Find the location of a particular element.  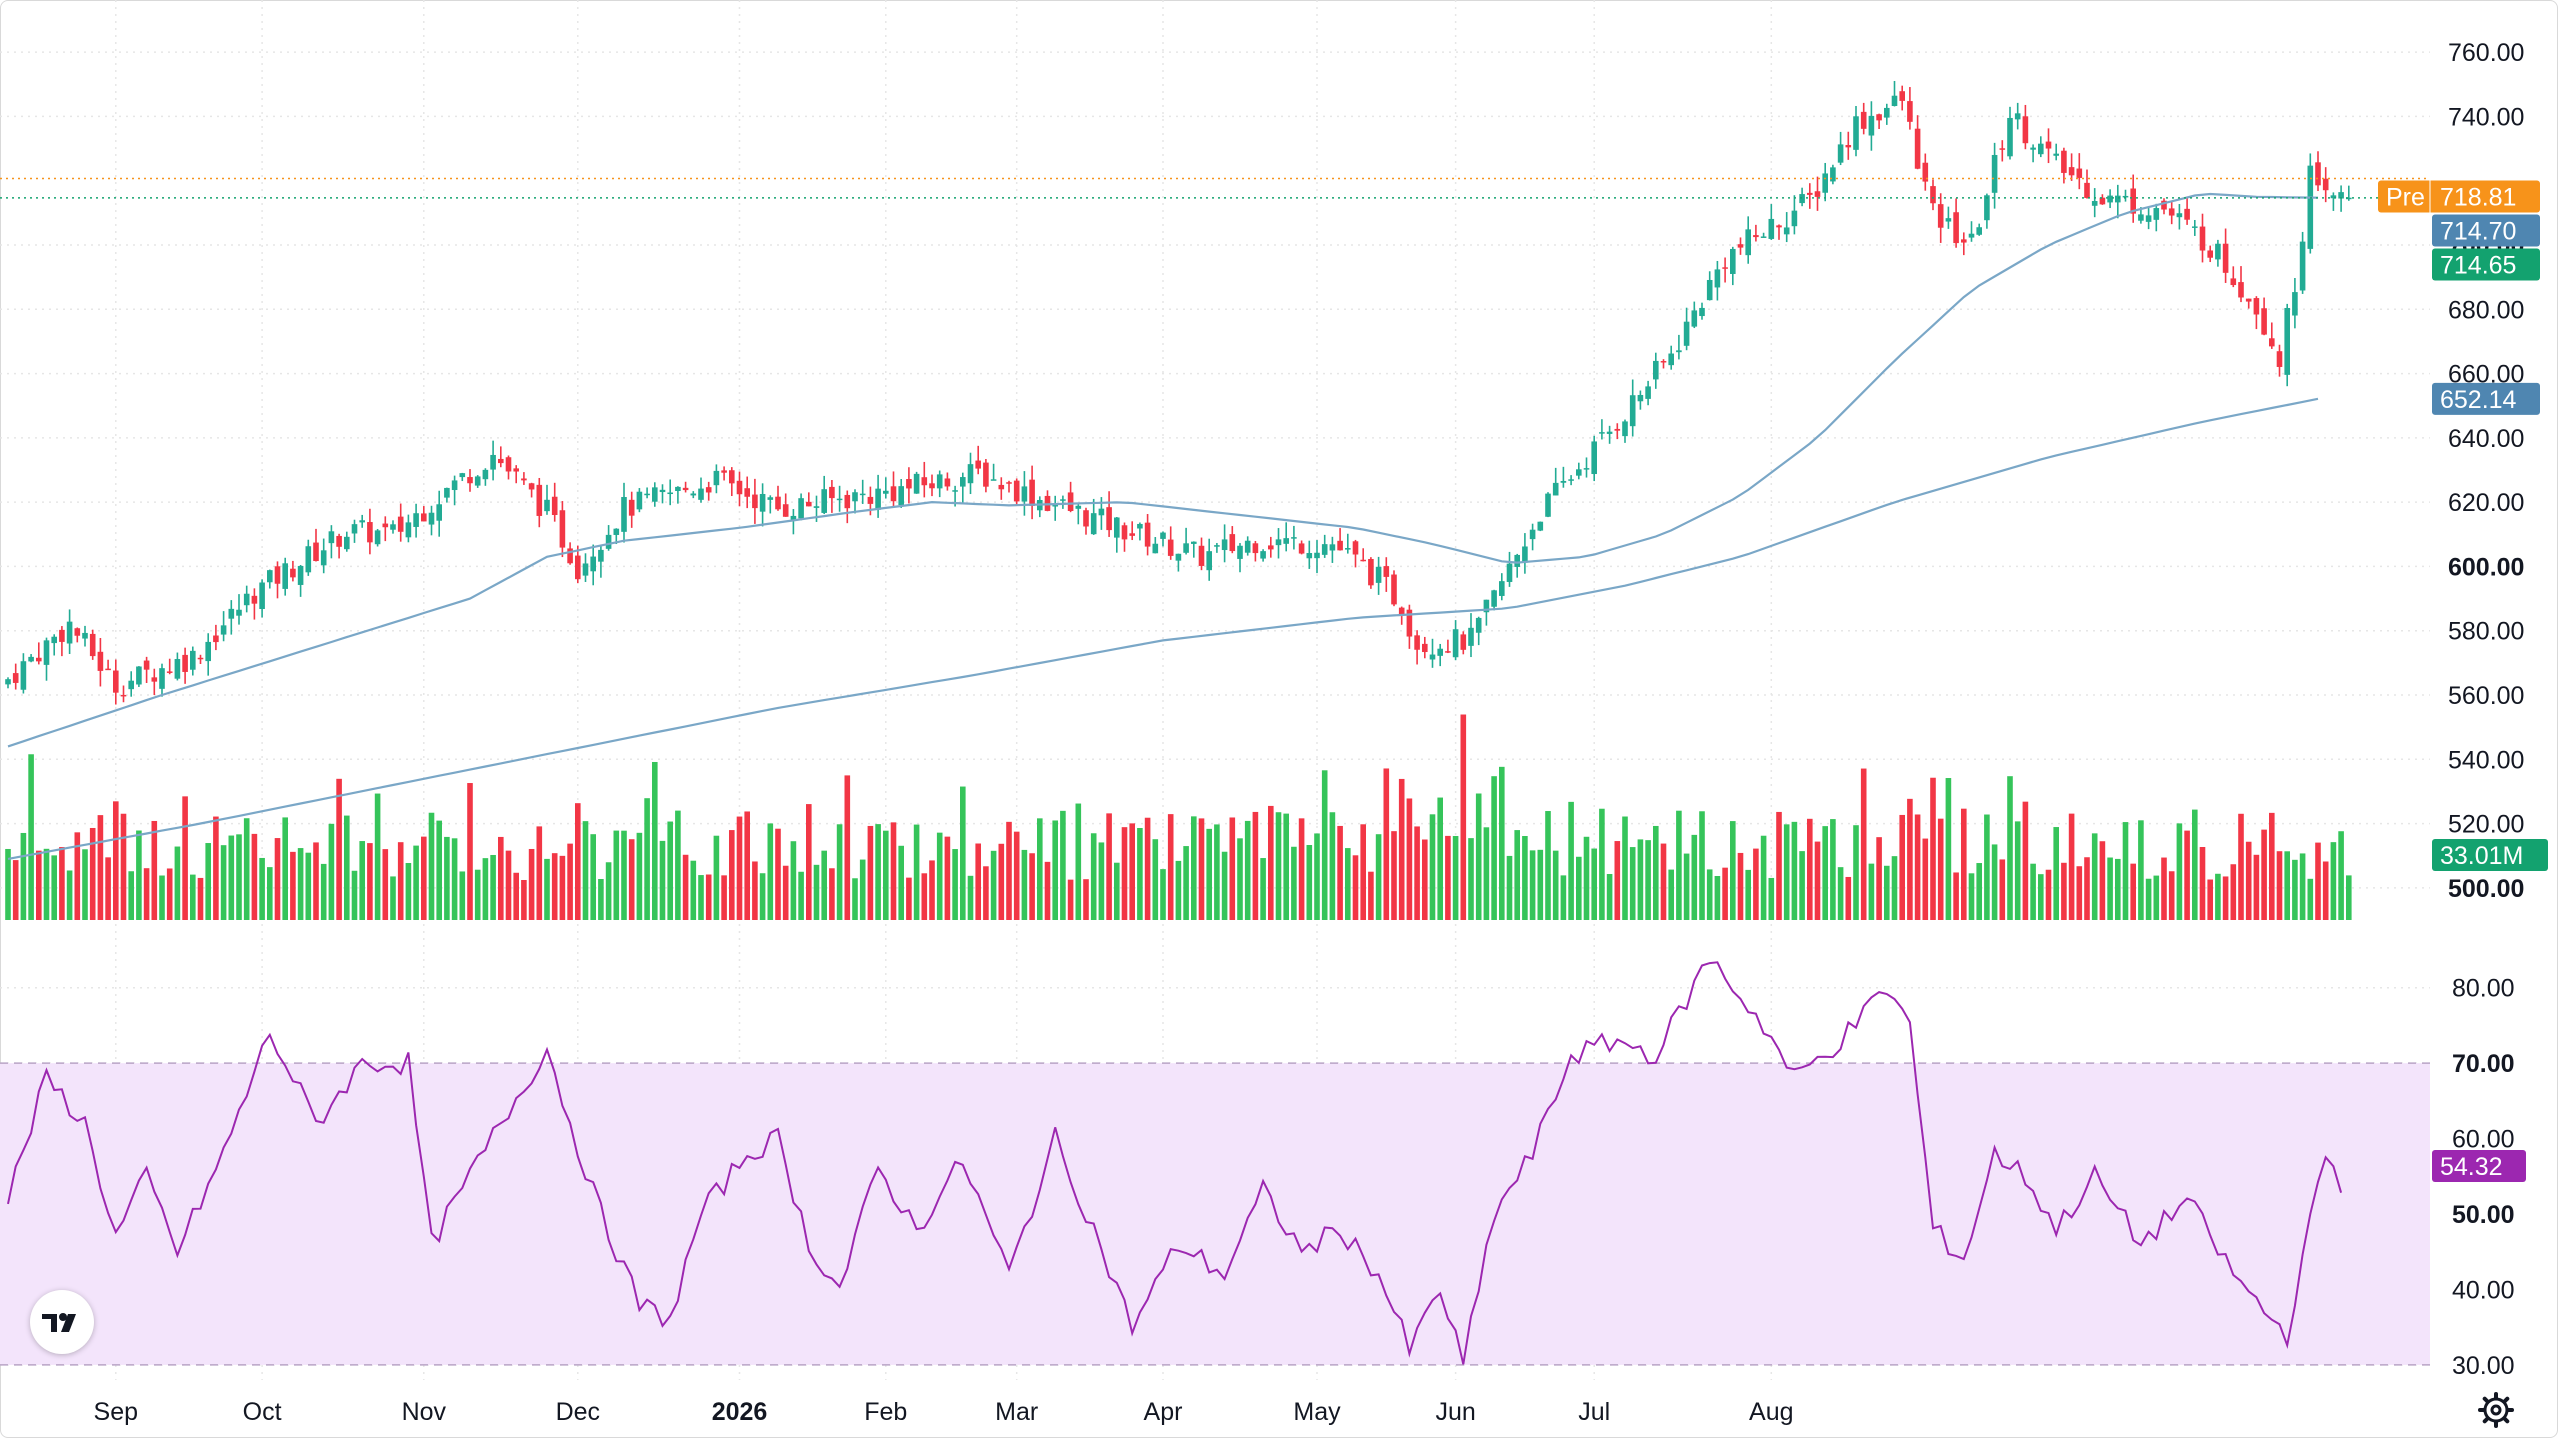

time-axis-label: Jun is located at coordinates (1455, 1412).